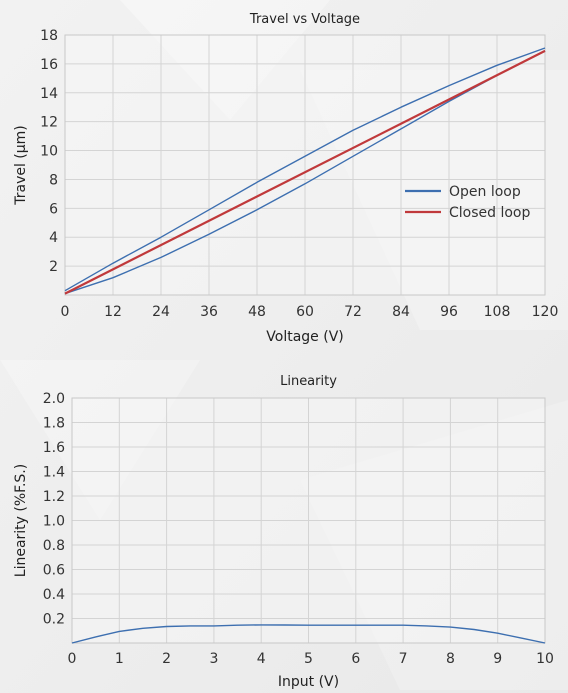 The width and height of the screenshot is (568, 693). Describe the element at coordinates (49, 94) in the screenshot. I see `y-tick-label: 14` at that location.